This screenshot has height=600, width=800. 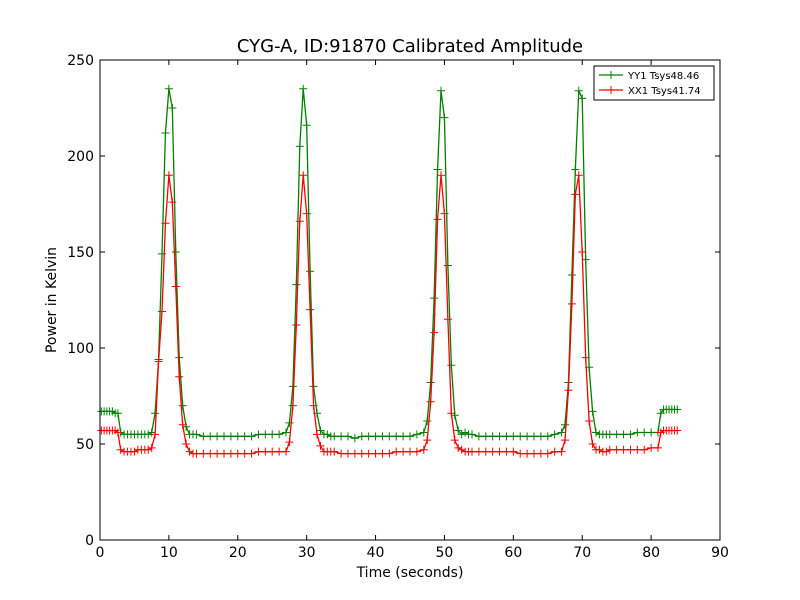 What do you see at coordinates (80, 157) in the screenshot?
I see `y-tick-label: 200` at bounding box center [80, 157].